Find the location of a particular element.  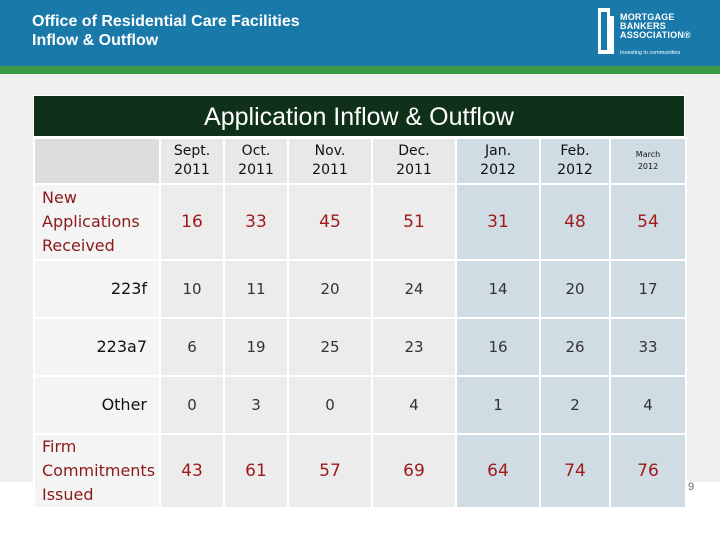

table-cell: 10 is located at coordinates (192, 289).